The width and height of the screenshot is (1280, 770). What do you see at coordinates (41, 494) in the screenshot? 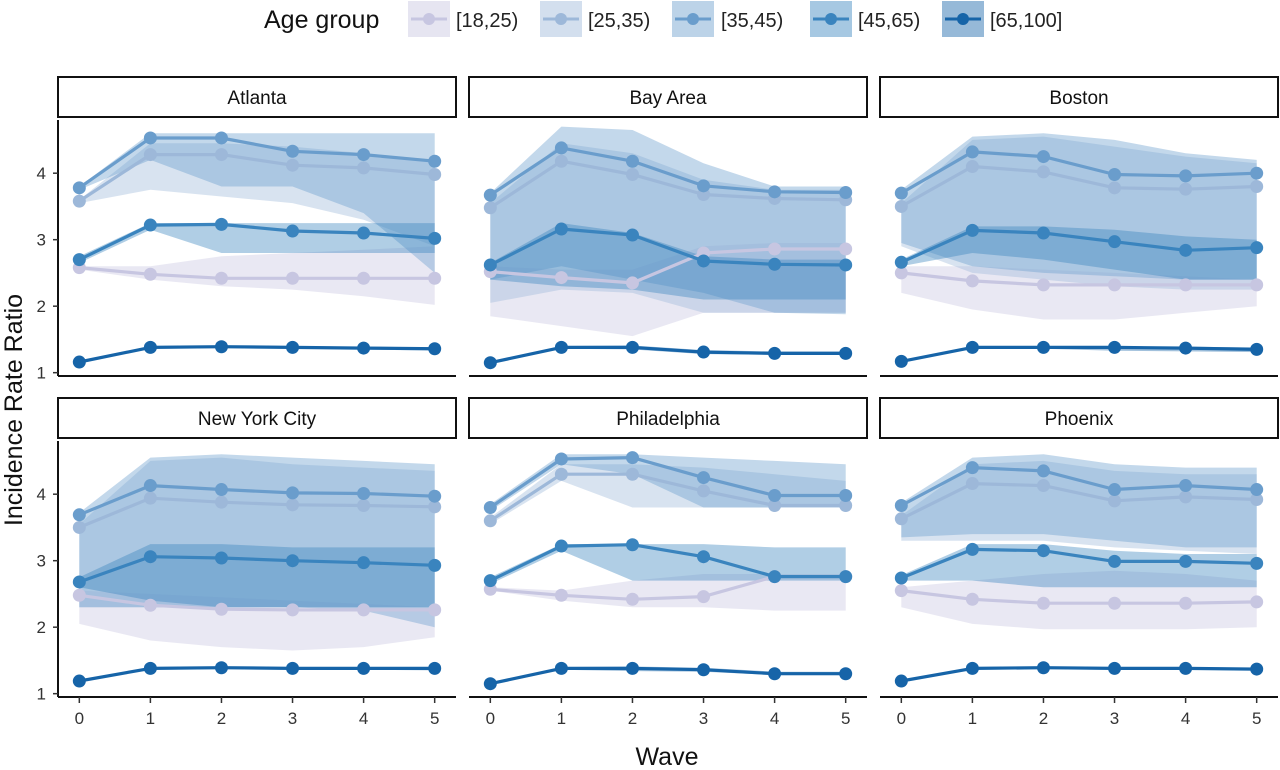
I see `y-tick-label: 4` at bounding box center [41, 494].